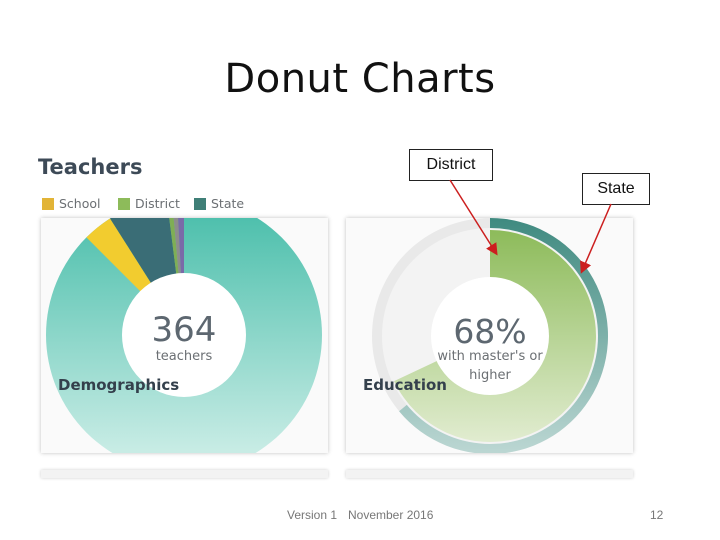 This screenshot has width=720, height=540. What do you see at coordinates (90, 167) in the screenshot?
I see `widget-title: Teachers` at bounding box center [90, 167].